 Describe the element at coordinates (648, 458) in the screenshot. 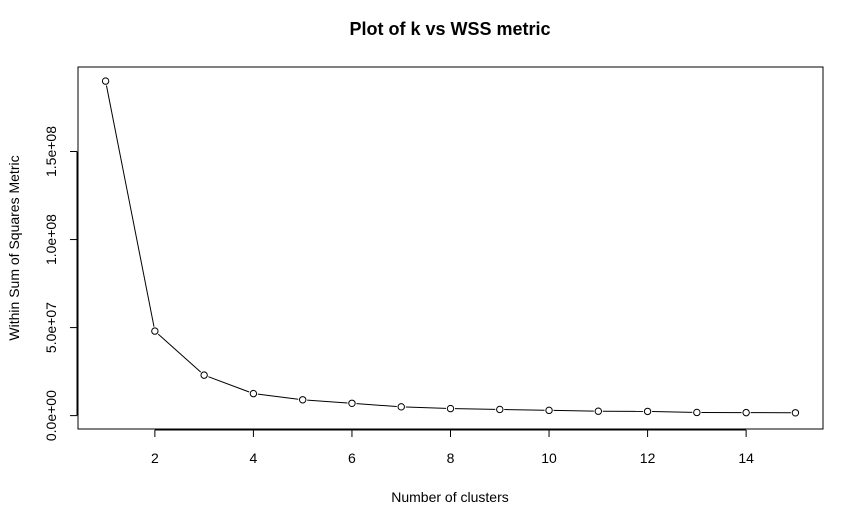

I see `x-tick-label: 12` at that location.